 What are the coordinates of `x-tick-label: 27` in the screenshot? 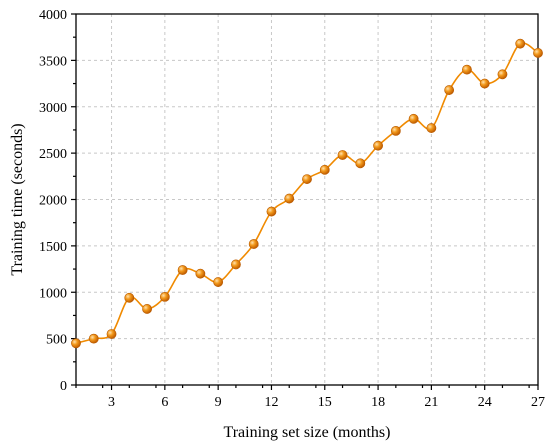 It's located at (538, 402).